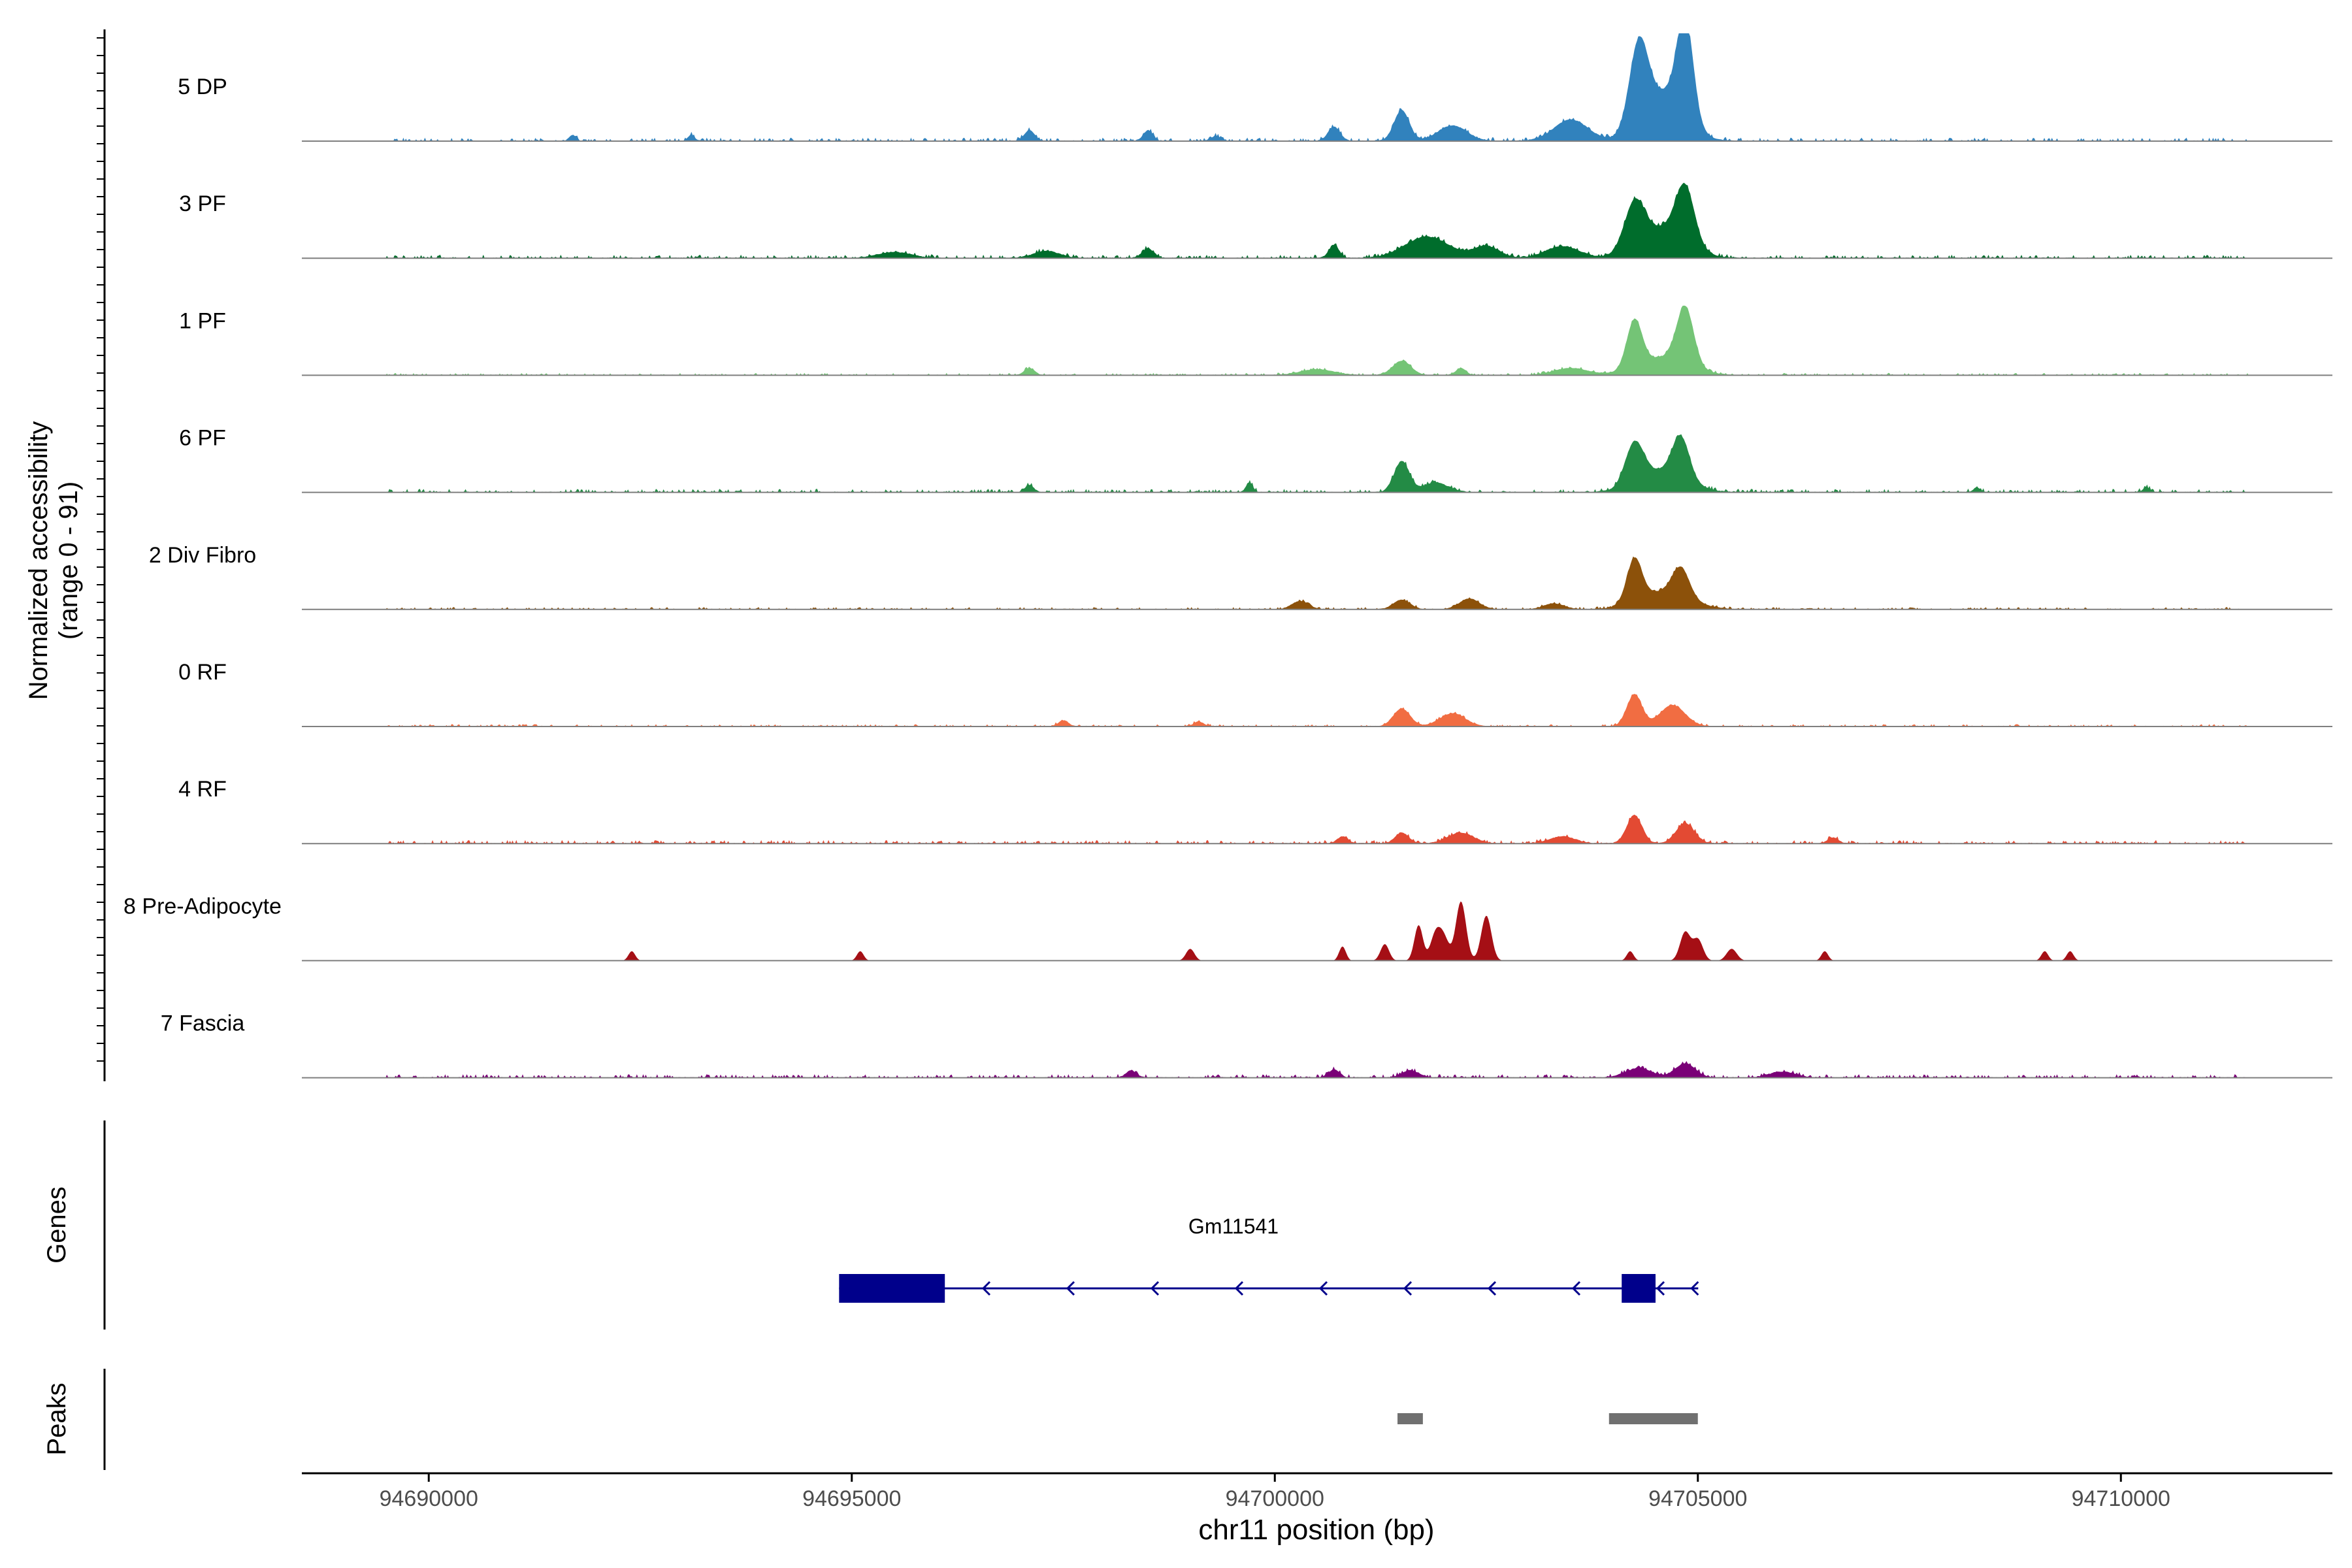 Image resolution: width=2352 pixels, height=1568 pixels. Describe the element at coordinates (202, 438) in the screenshot. I see `track-label: 6 PF` at that location.